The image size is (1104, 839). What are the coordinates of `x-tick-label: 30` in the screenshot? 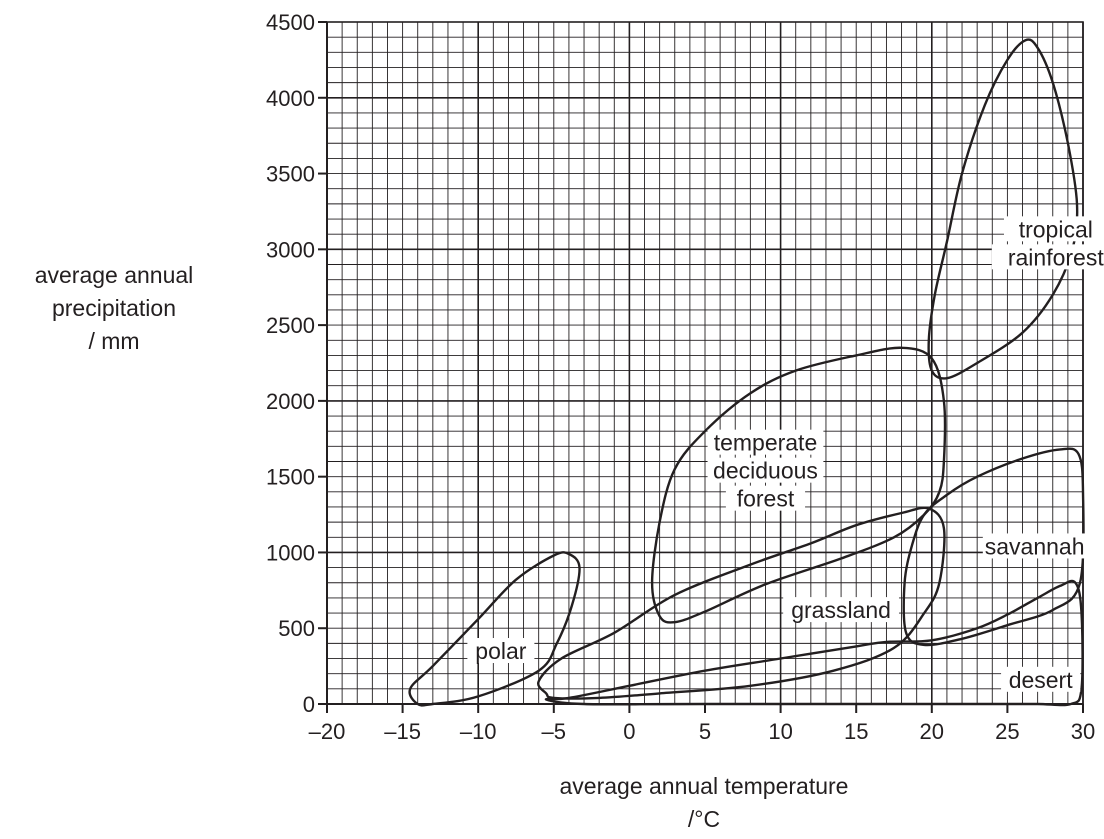 It's located at (1083, 731).